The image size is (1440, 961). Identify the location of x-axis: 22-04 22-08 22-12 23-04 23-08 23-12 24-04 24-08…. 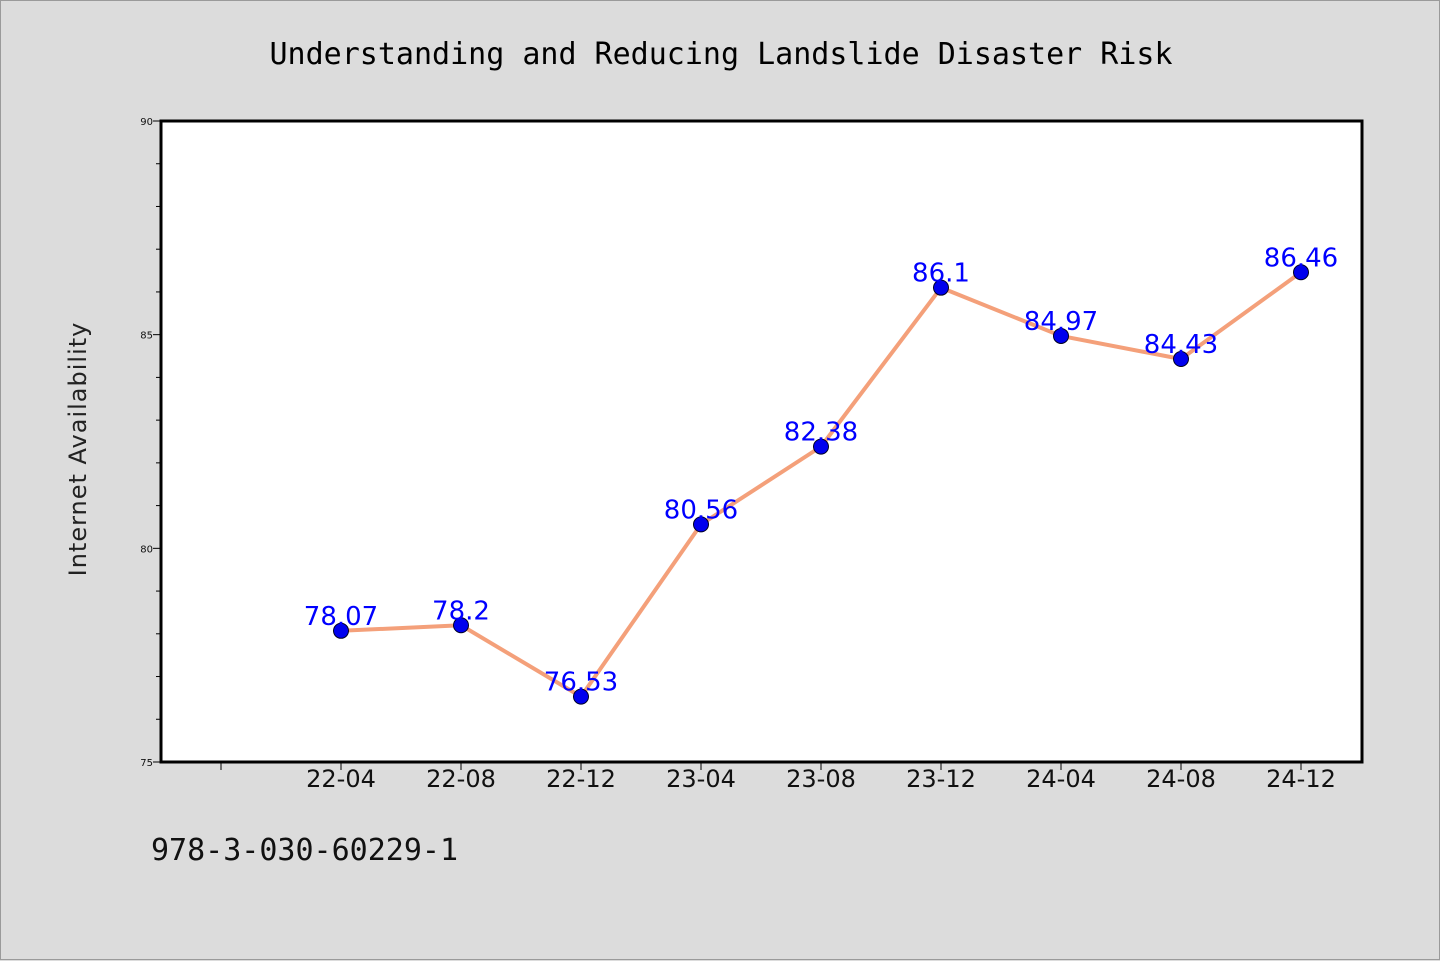
(778, 777).